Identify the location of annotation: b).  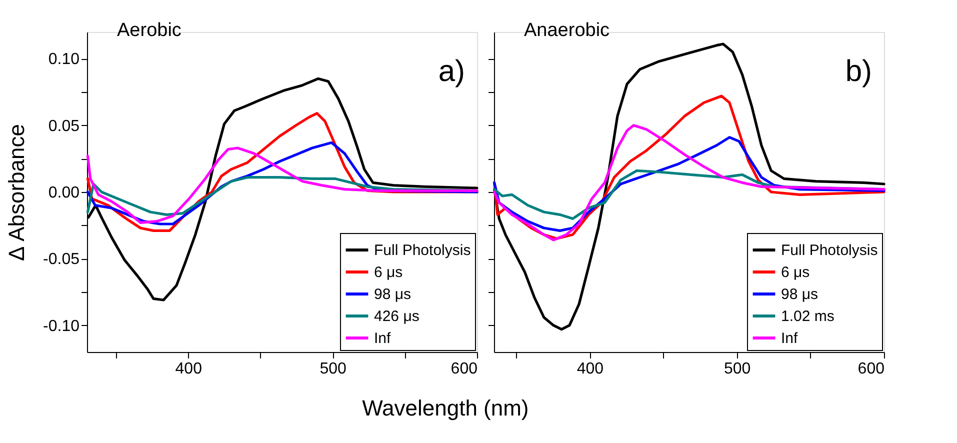
(858, 71).